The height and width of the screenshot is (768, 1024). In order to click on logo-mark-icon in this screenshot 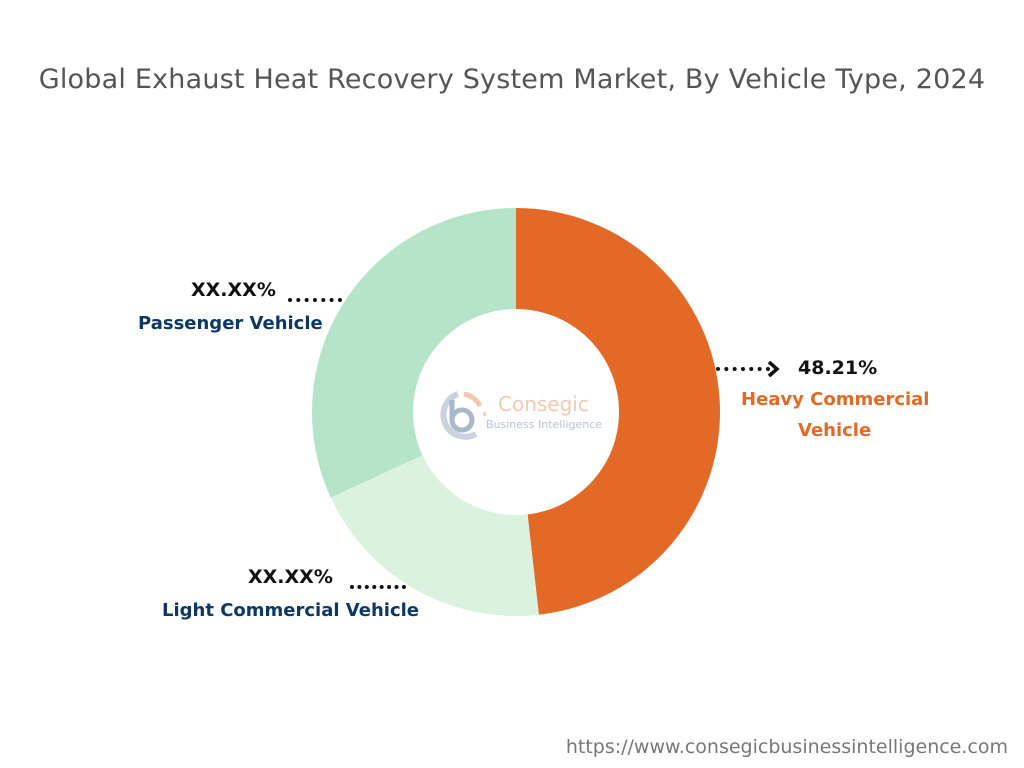, I will do `click(463, 415)`.